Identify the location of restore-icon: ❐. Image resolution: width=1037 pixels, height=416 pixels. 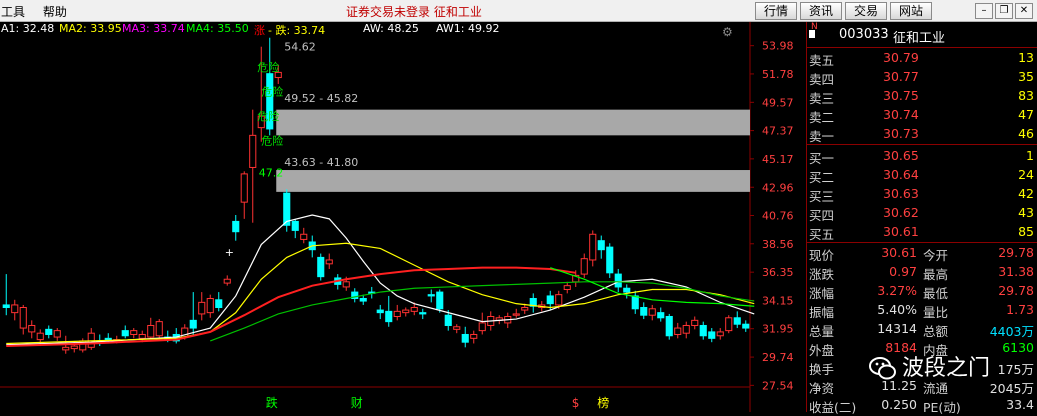
(1004, 11).